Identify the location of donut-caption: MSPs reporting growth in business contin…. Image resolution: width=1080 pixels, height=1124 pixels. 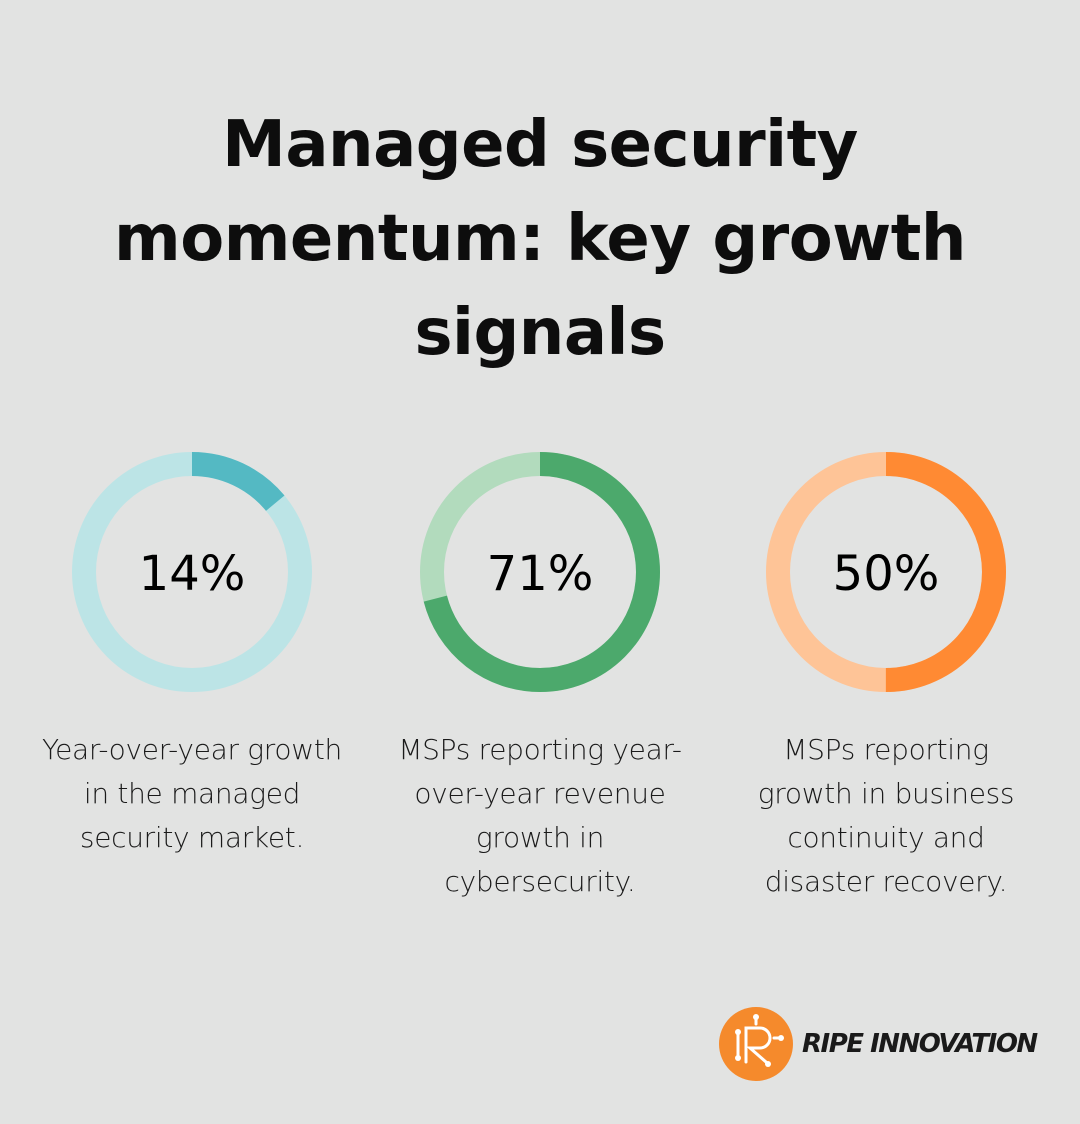
(886, 815).